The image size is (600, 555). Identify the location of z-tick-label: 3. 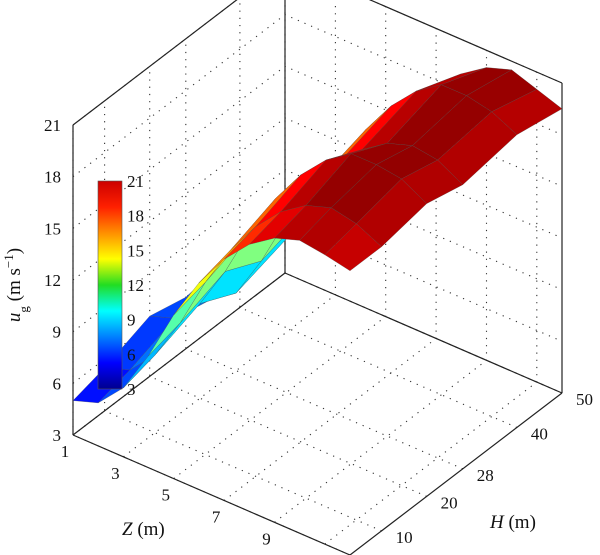
(115, 473).